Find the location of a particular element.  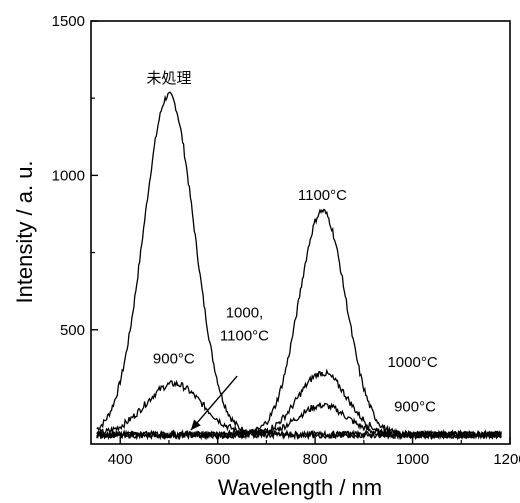

y-axis-title: Intensity / a. u. is located at coordinates (24, 231).